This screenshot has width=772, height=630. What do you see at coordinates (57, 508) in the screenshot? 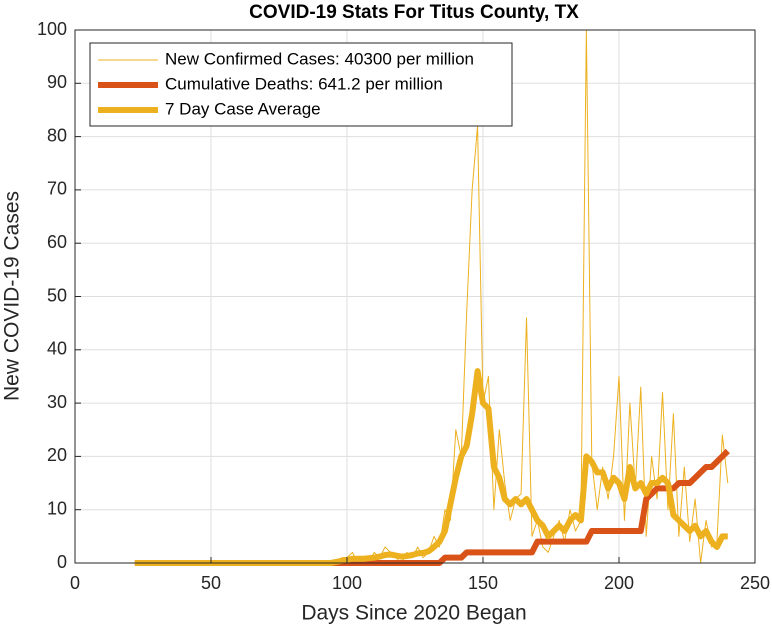
I see `y-tick-label: 10` at bounding box center [57, 508].